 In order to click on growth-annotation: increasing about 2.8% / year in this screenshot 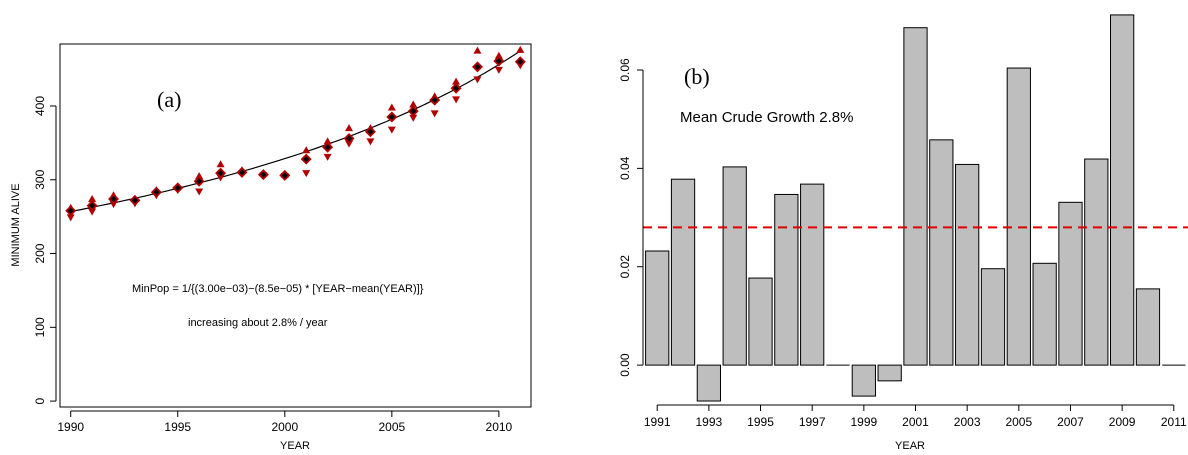, I will do `click(258, 323)`.